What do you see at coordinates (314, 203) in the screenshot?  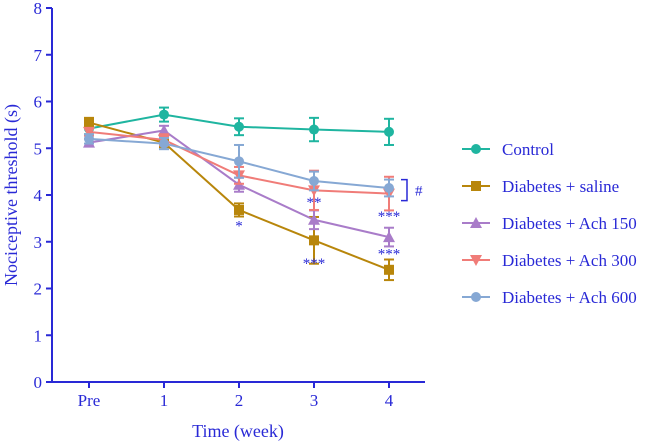 I see `significance-marker: **` at bounding box center [314, 203].